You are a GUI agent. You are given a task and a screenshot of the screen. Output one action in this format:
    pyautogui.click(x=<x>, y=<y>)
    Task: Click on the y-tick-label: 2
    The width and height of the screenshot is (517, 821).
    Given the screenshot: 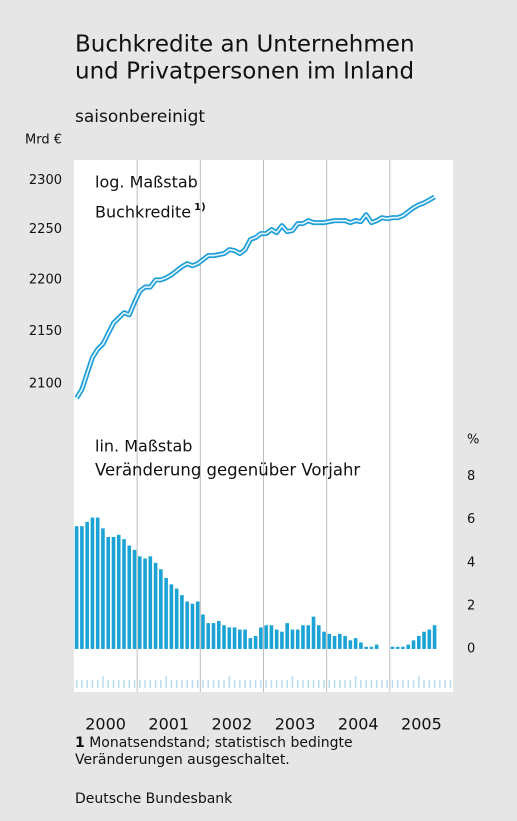 What is the action you would take?
    pyautogui.click(x=471, y=605)
    